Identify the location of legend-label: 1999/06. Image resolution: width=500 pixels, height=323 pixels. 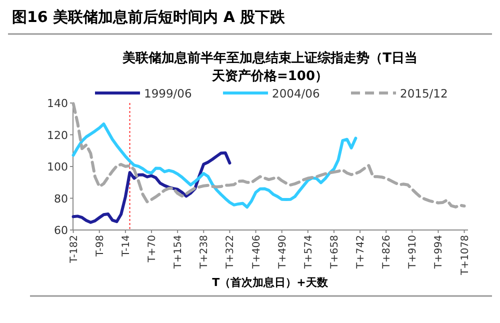
(168, 93).